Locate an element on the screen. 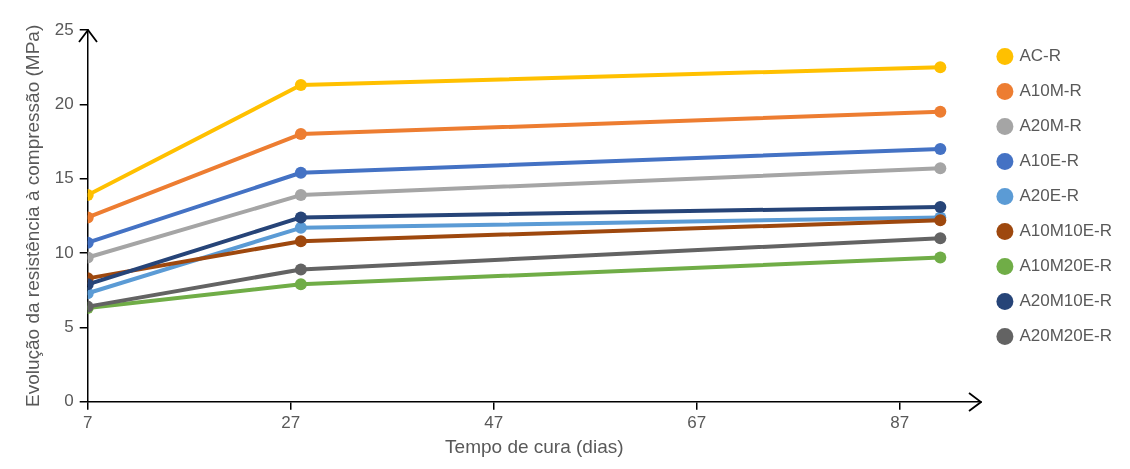 The image size is (1130, 469). x-tick-label: 67 is located at coordinates (697, 422).